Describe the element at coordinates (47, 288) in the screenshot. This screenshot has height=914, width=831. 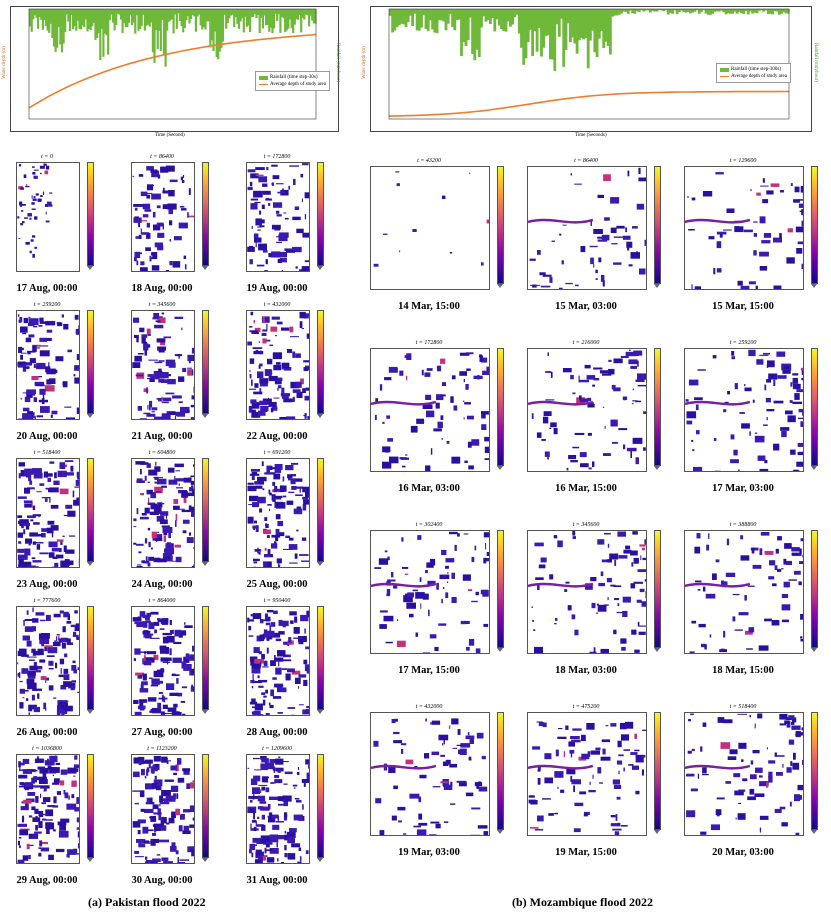
I see `panel-date-label: 17 Aug, 00:00` at that location.